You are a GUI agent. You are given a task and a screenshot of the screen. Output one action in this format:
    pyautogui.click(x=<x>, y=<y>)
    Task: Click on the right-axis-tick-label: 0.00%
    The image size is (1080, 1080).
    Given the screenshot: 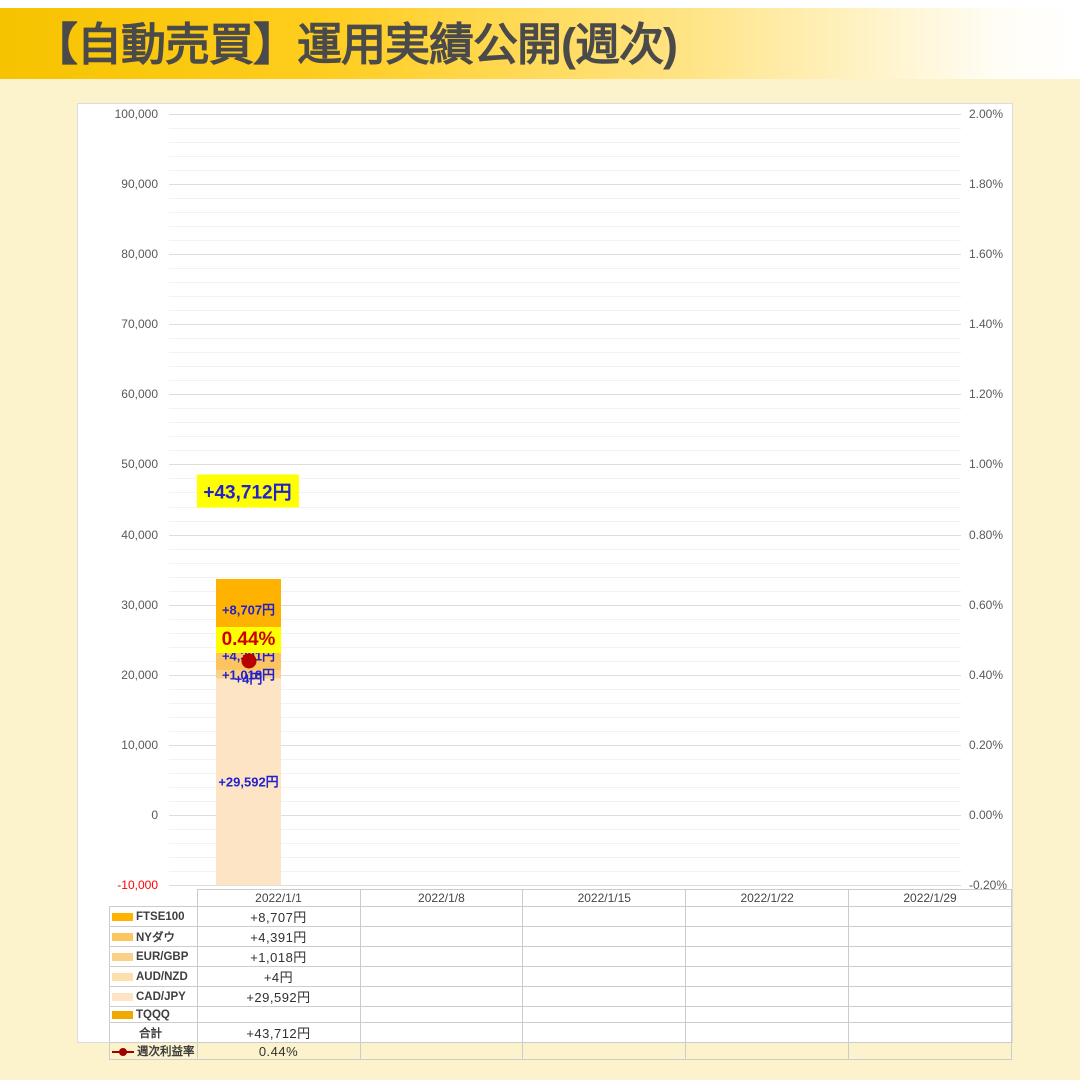 What is the action you would take?
    pyautogui.click(x=986, y=814)
    